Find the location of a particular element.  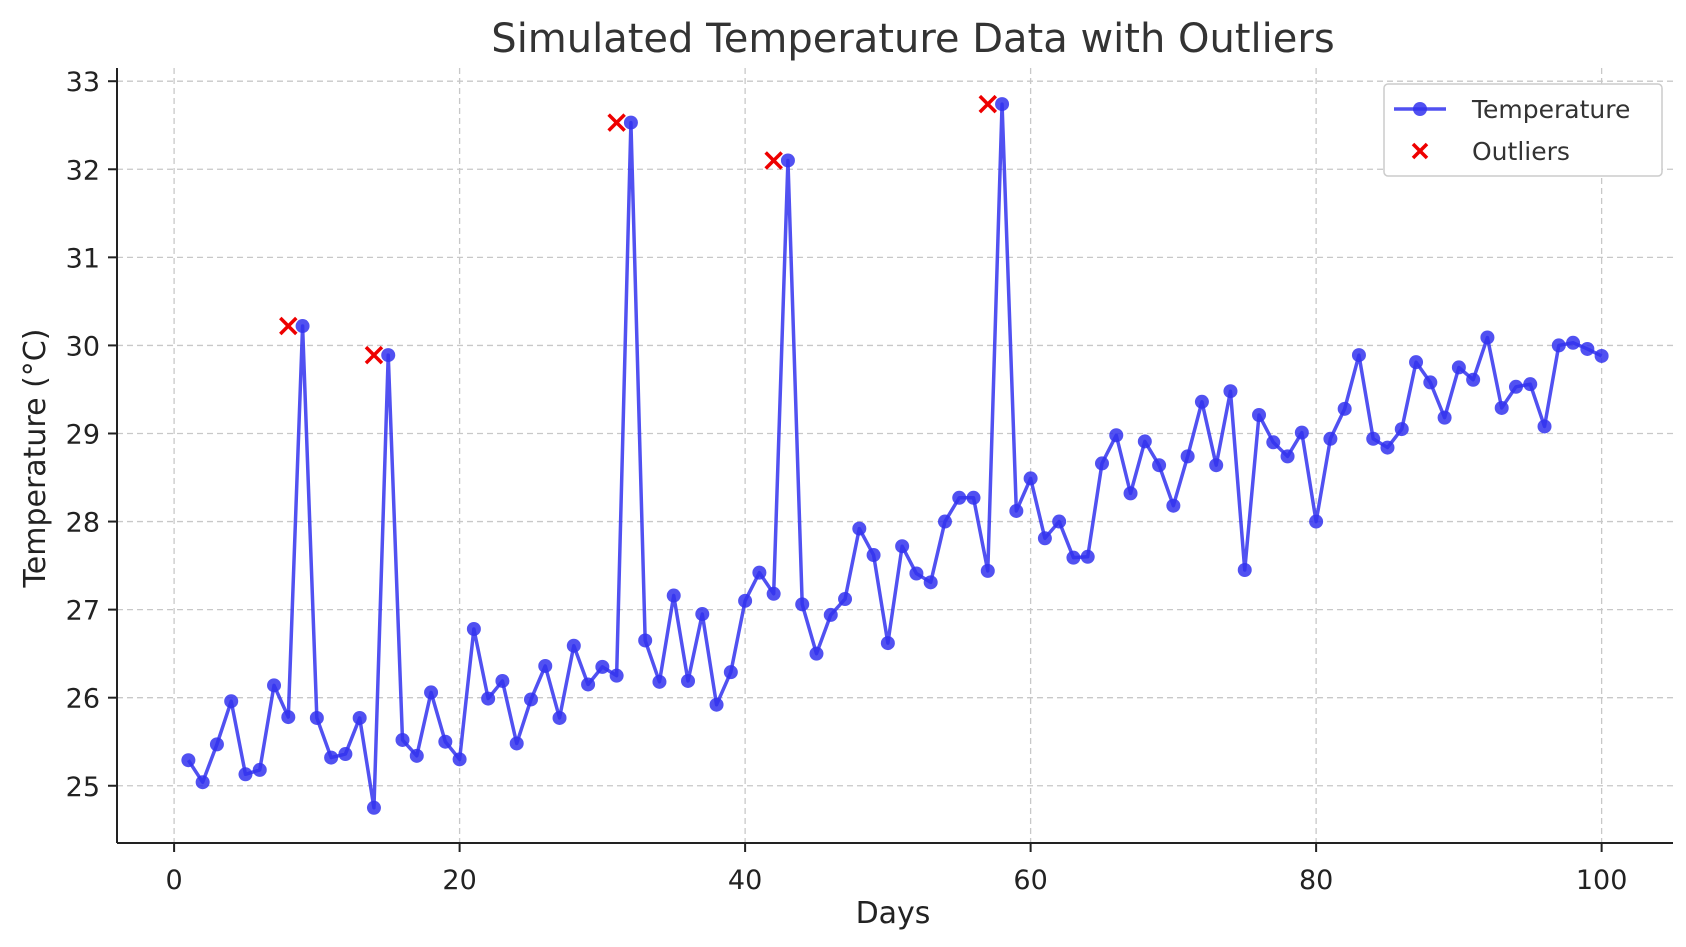

y-axis-label: Temperature (°C) is located at coordinates (35, 459).